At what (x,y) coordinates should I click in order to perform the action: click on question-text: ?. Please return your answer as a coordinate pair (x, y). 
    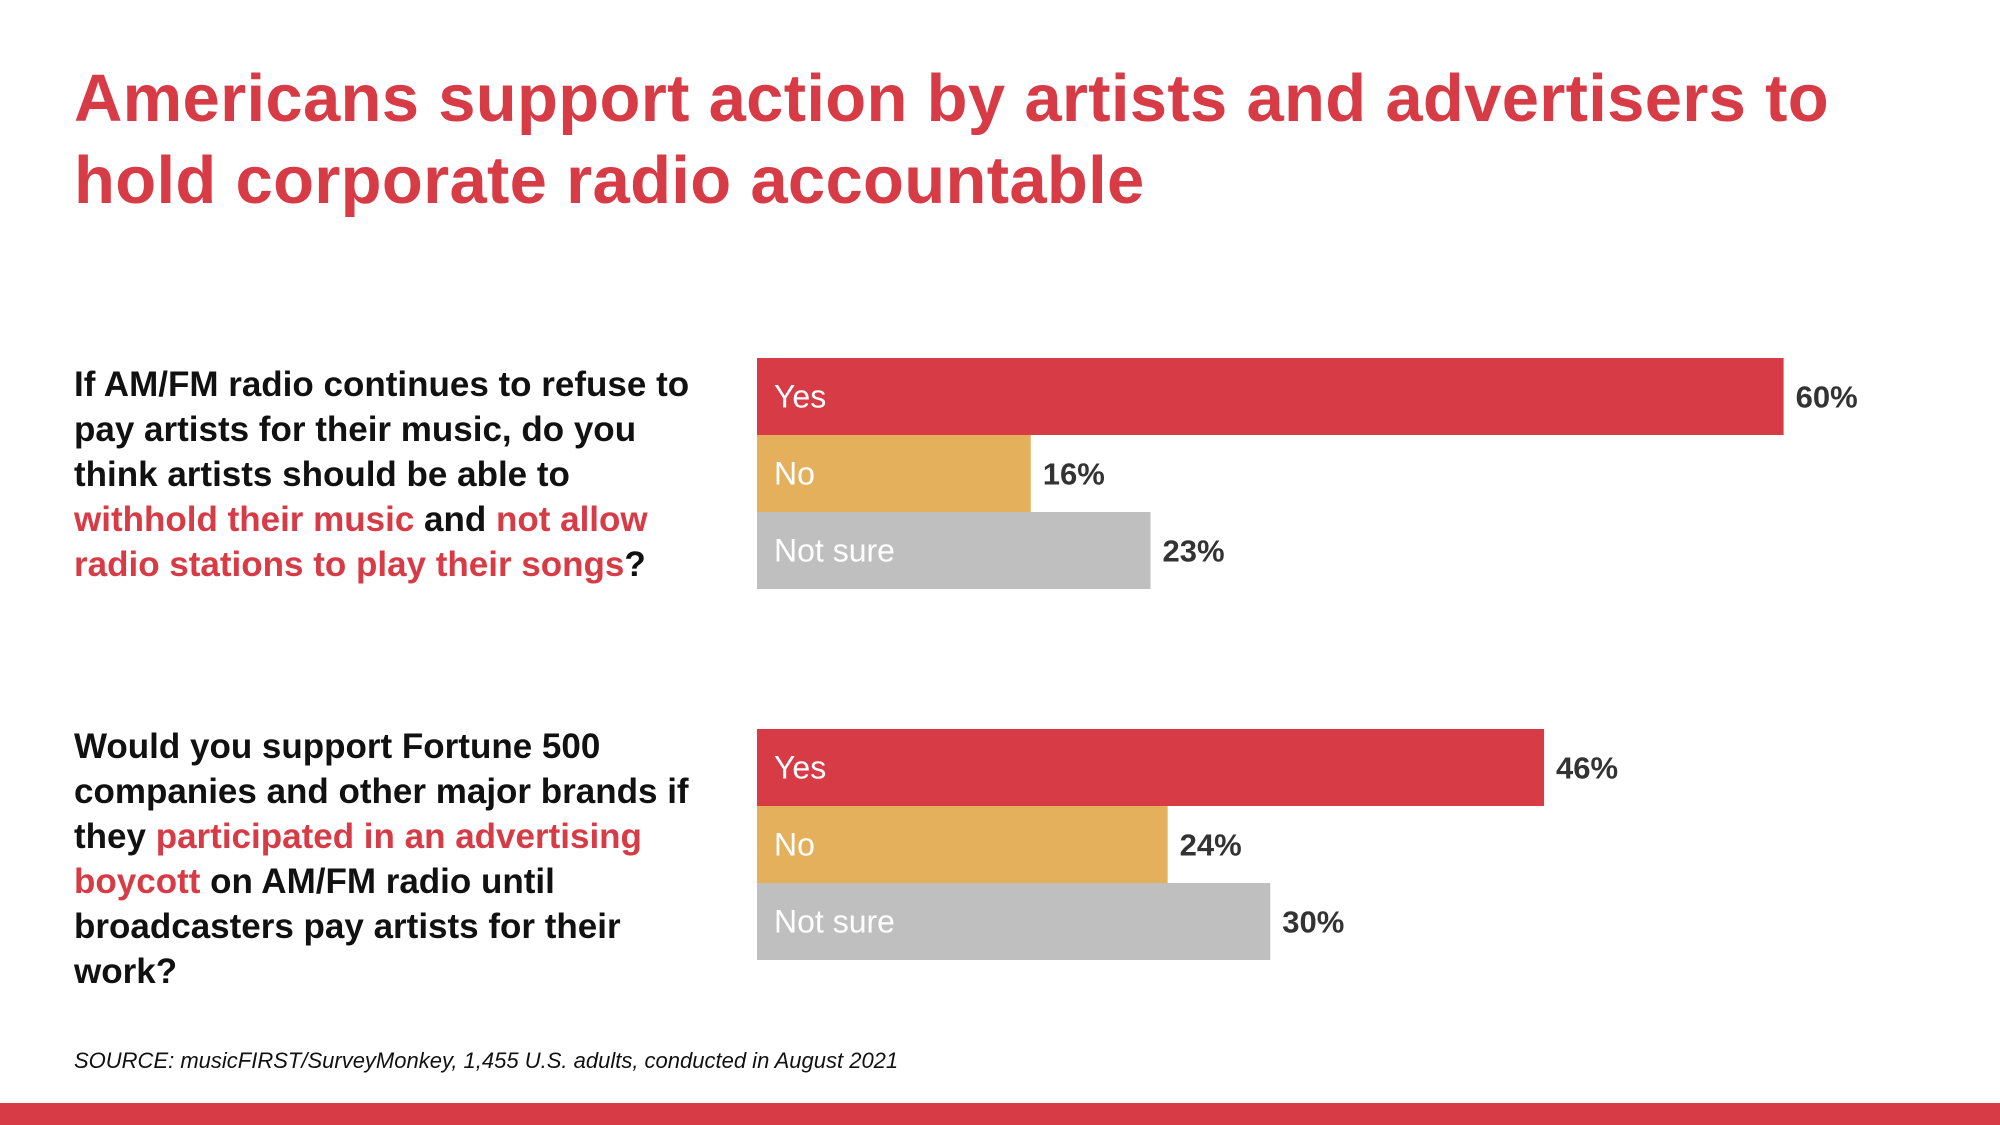
    Looking at the image, I should click on (635, 564).